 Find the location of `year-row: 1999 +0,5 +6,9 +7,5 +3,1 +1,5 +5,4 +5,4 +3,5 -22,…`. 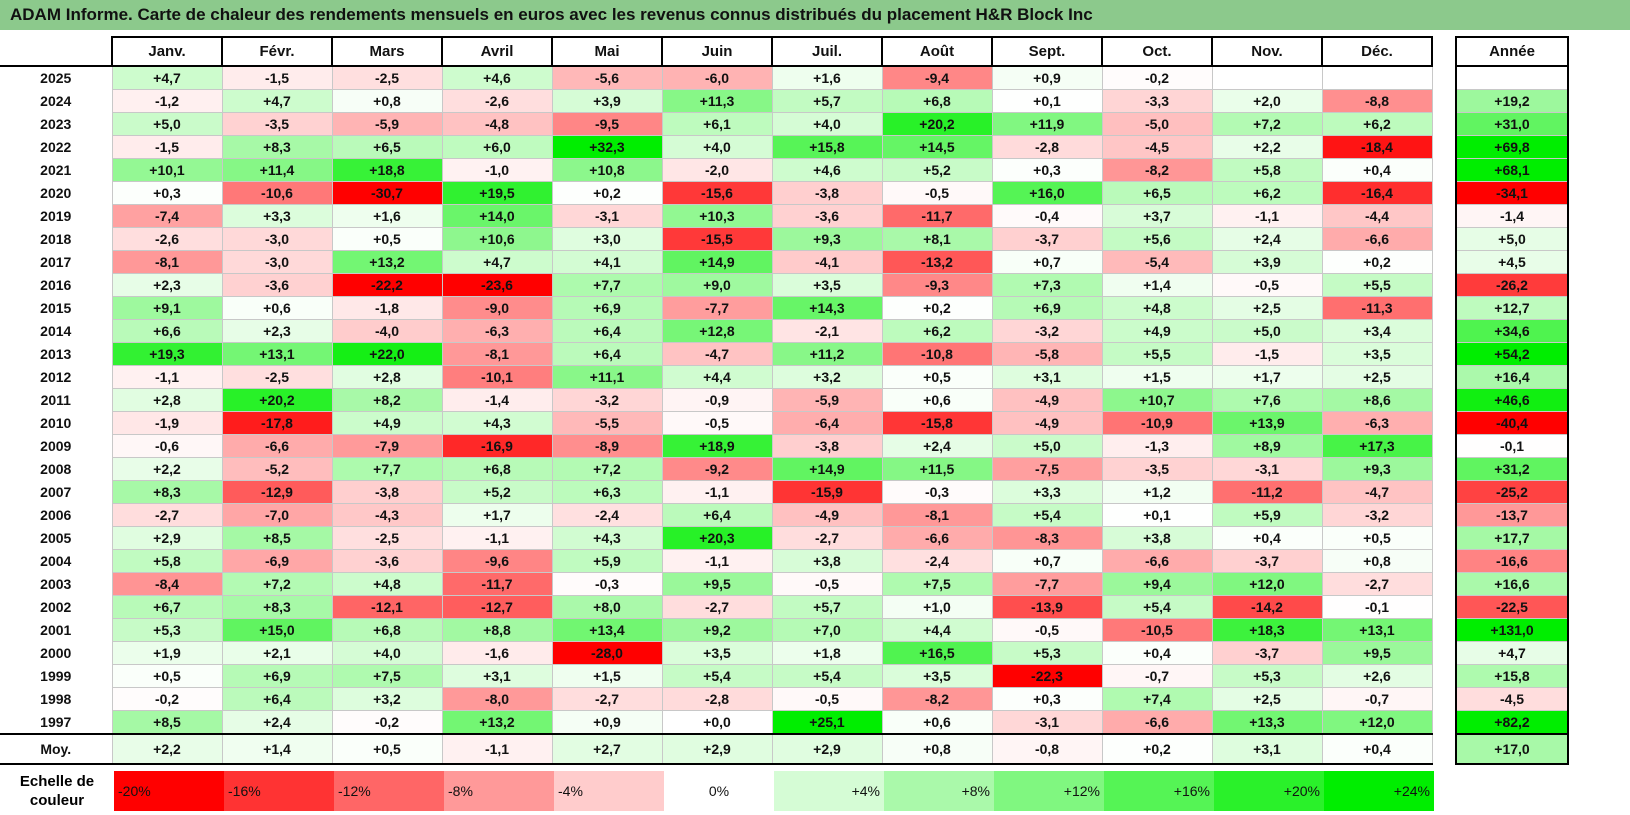

year-row: 1999 +0,5 +6,9 +7,5 +3,1 +1,5 +5,4 +5,4 +3,5 -22,… is located at coordinates (784, 676).